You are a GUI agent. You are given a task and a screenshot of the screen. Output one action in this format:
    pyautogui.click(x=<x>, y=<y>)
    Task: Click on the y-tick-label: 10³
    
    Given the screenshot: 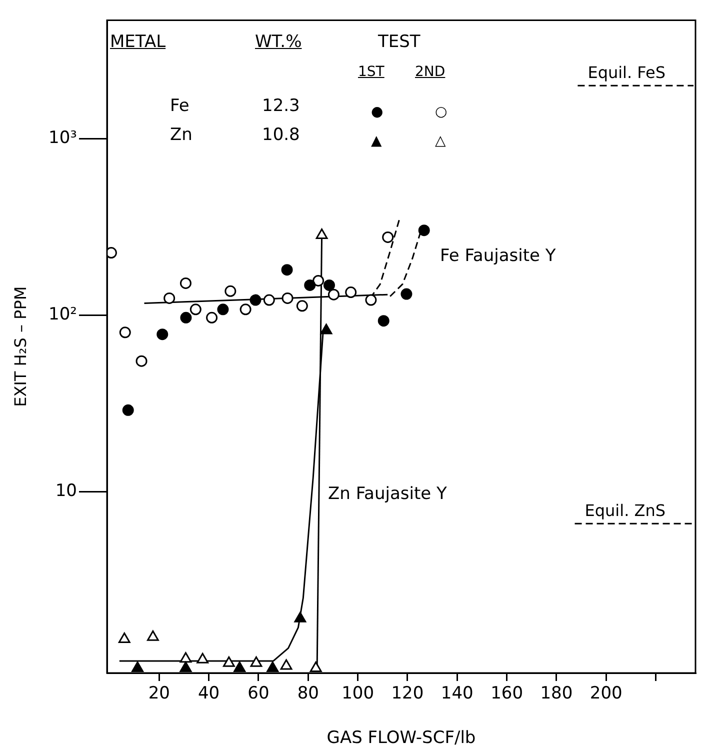 What is the action you would take?
    pyautogui.click(x=62, y=138)
    